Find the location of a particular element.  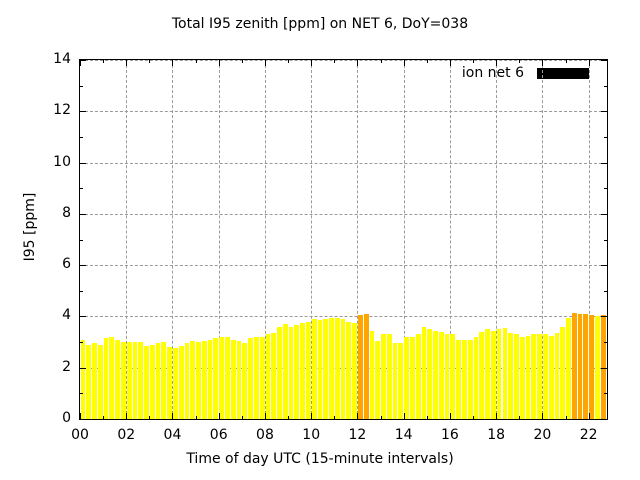

y-axis-label: I95 [ppm] is located at coordinates (30, 227).